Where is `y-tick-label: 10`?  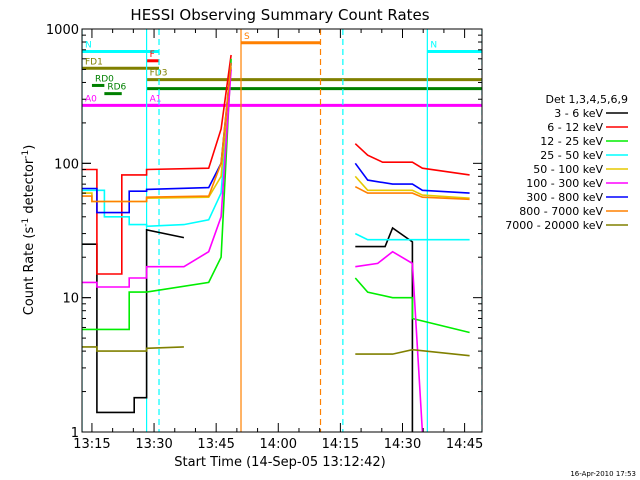 y-tick-label: 10 is located at coordinates (70, 299).